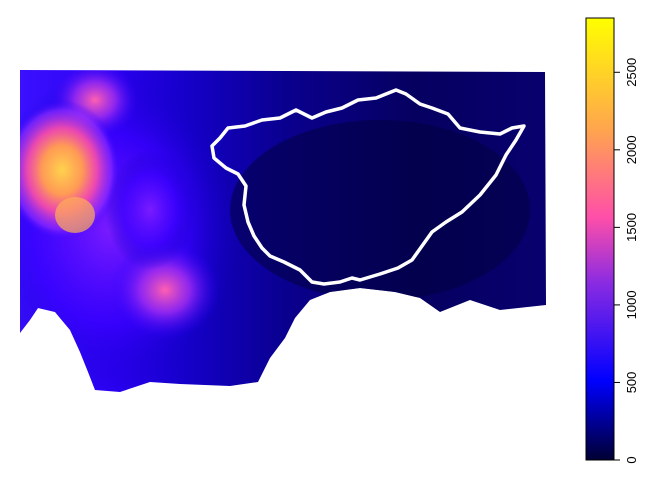 The image size is (672, 480). What do you see at coordinates (75, 215) in the screenshot?
I see `terrain-peak-minor` at bounding box center [75, 215].